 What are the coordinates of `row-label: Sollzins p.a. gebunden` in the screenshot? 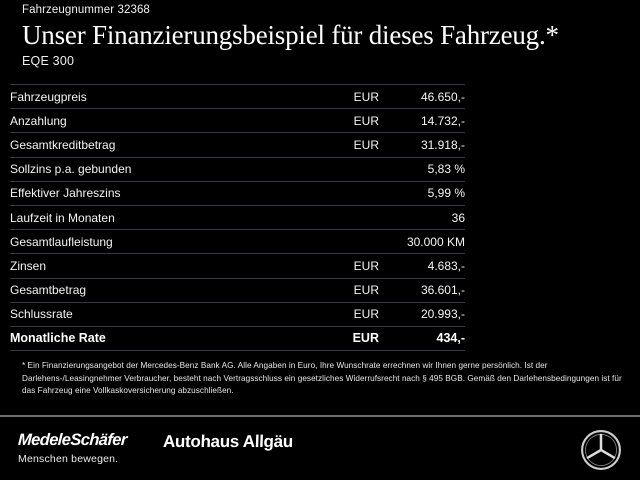 It's located at (174, 169).